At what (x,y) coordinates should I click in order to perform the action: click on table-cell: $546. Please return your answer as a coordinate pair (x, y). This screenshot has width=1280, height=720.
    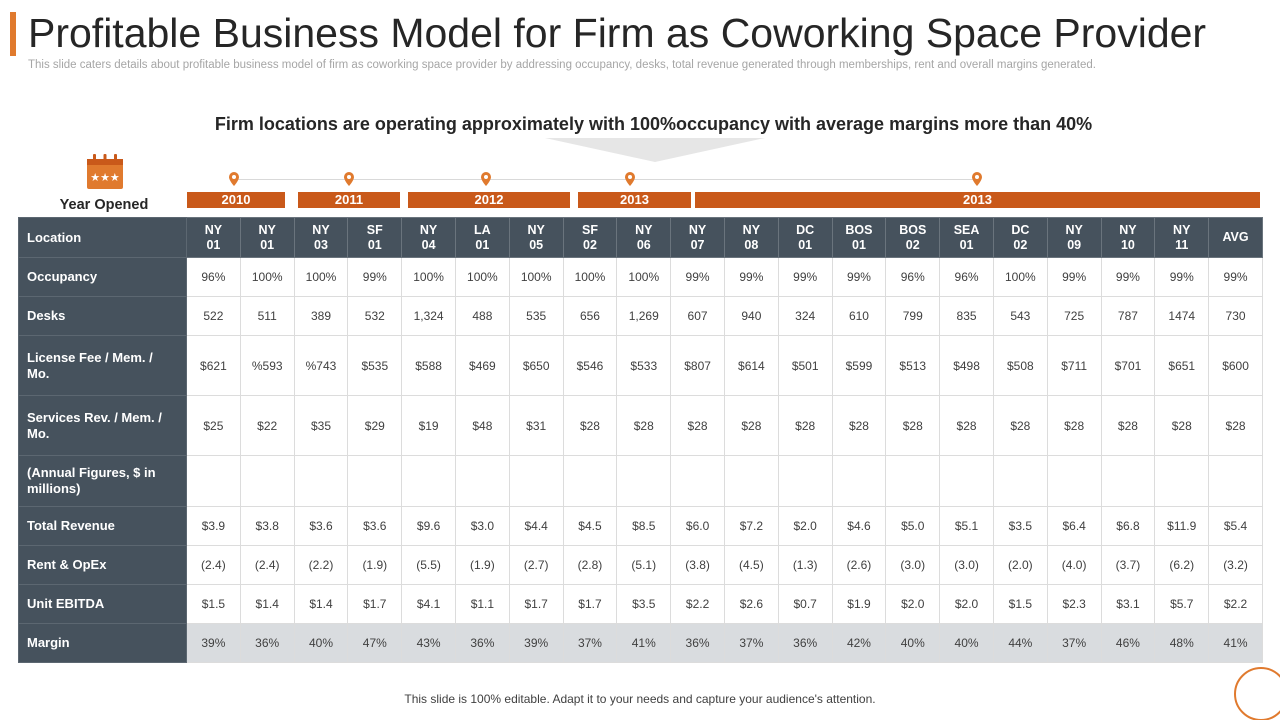
    Looking at the image, I should click on (590, 365).